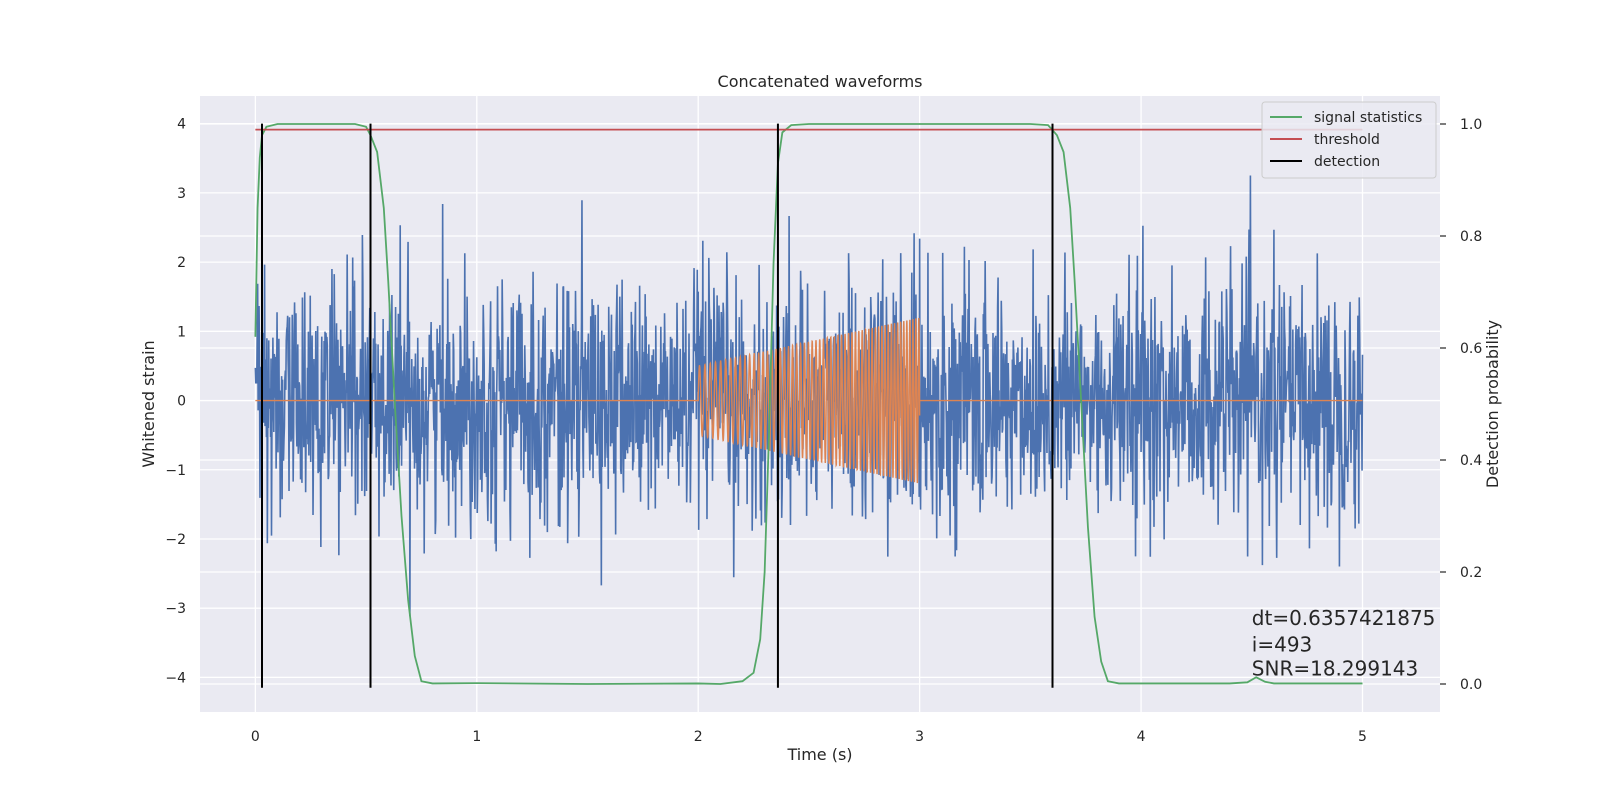 This screenshot has height=800, width=1600. I want to click on left-axis-ticks: −4 −3 −2 −1 0 1 2 3 4, so click(175, 402).